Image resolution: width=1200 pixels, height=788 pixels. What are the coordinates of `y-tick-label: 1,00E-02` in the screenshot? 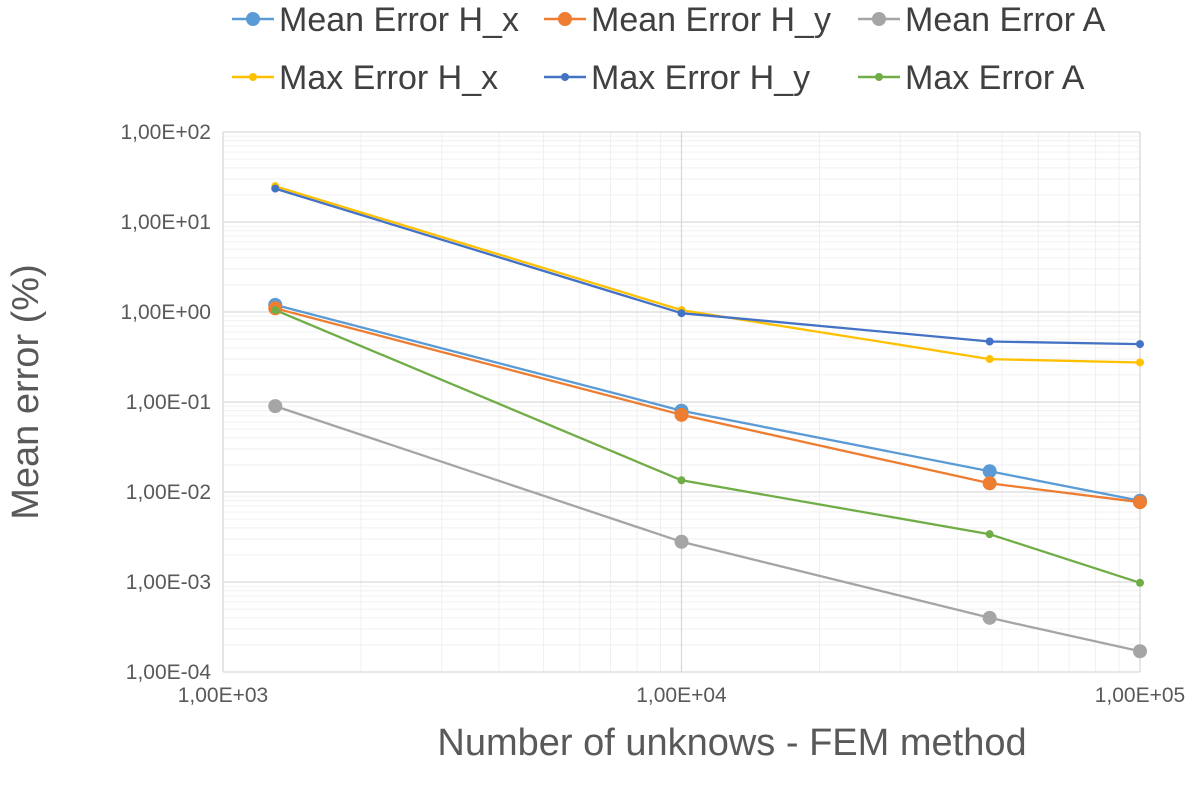 It's located at (168, 492).